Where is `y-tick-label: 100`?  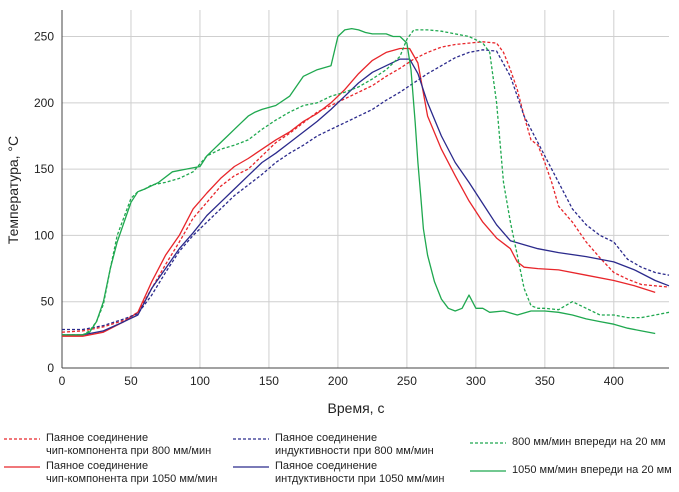 y-tick-label: 100 is located at coordinates (44, 235).